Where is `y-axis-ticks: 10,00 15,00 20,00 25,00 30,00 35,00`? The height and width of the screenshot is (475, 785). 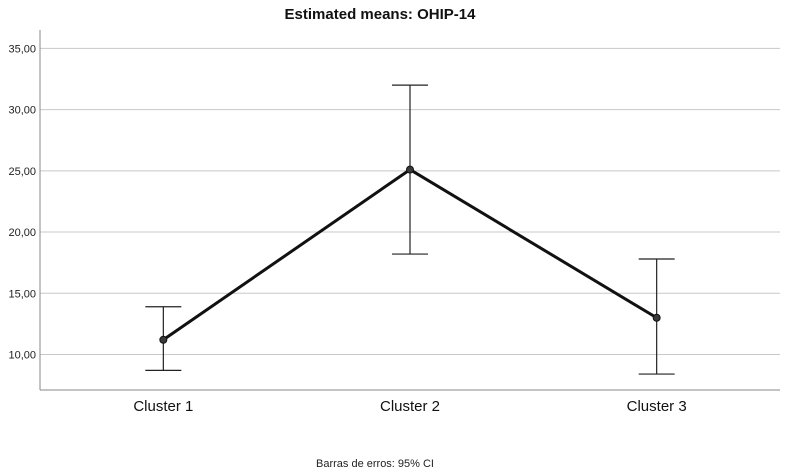 y-axis-ticks: 10,00 15,00 20,00 25,00 30,00 35,00 is located at coordinates (22, 202).